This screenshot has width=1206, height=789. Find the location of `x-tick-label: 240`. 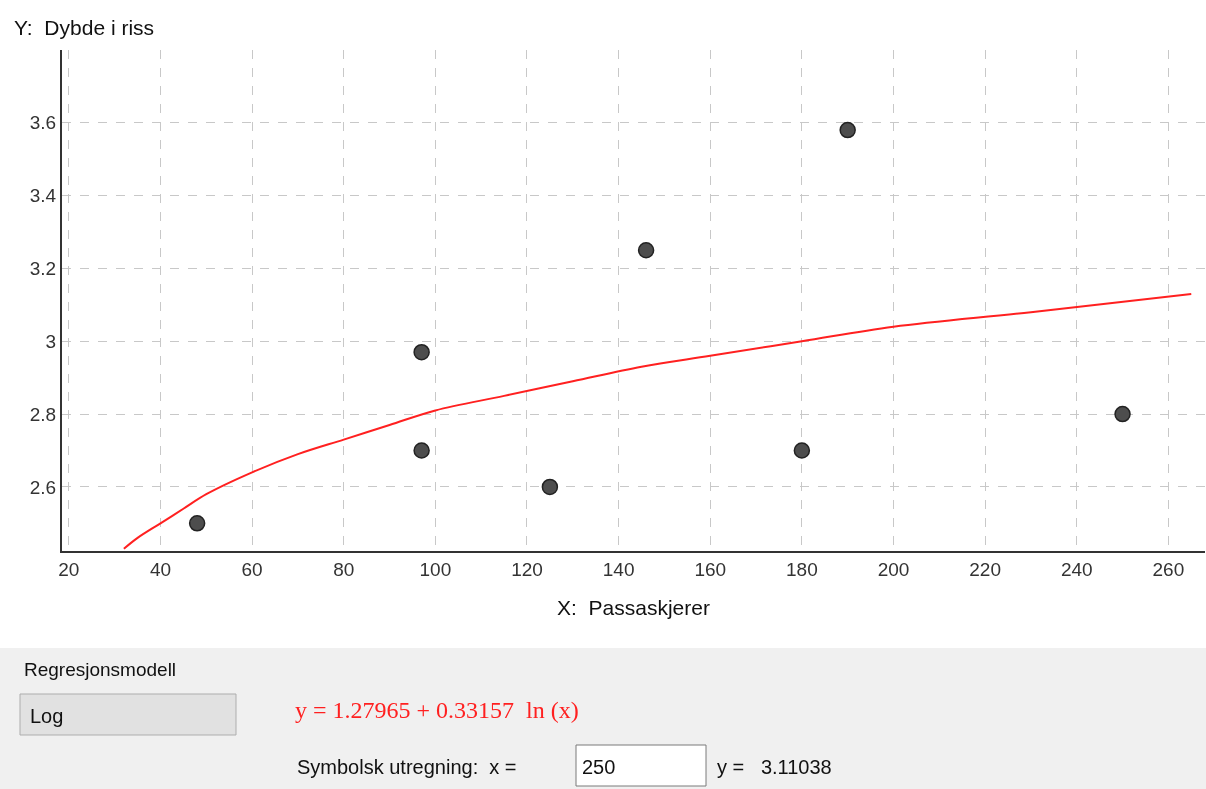

x-tick-label: 240 is located at coordinates (1076, 569).